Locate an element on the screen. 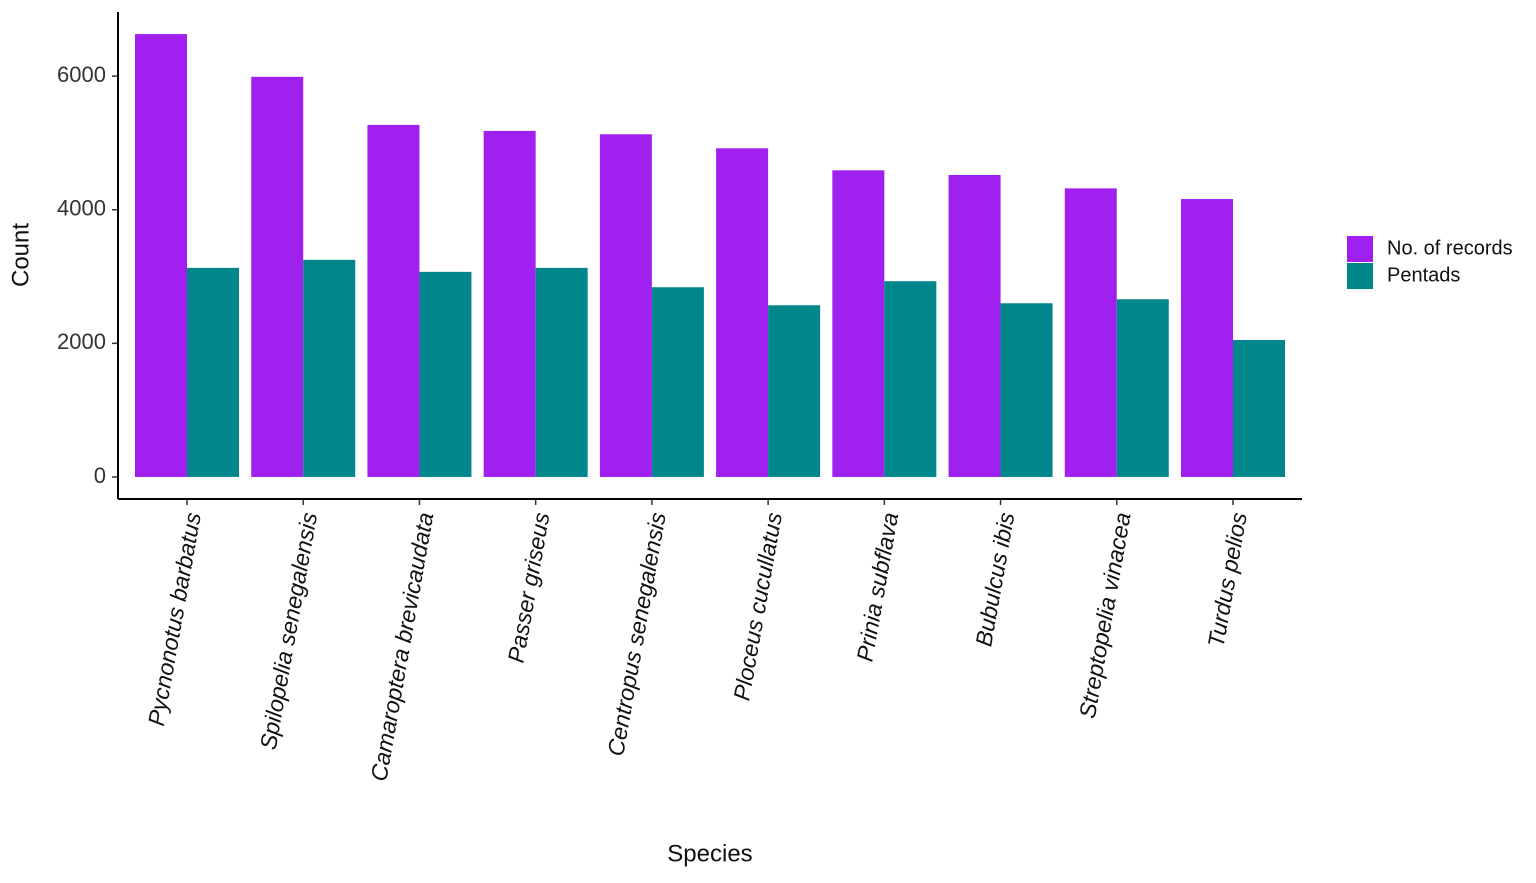  legend-label: No. of records is located at coordinates (1450, 248).